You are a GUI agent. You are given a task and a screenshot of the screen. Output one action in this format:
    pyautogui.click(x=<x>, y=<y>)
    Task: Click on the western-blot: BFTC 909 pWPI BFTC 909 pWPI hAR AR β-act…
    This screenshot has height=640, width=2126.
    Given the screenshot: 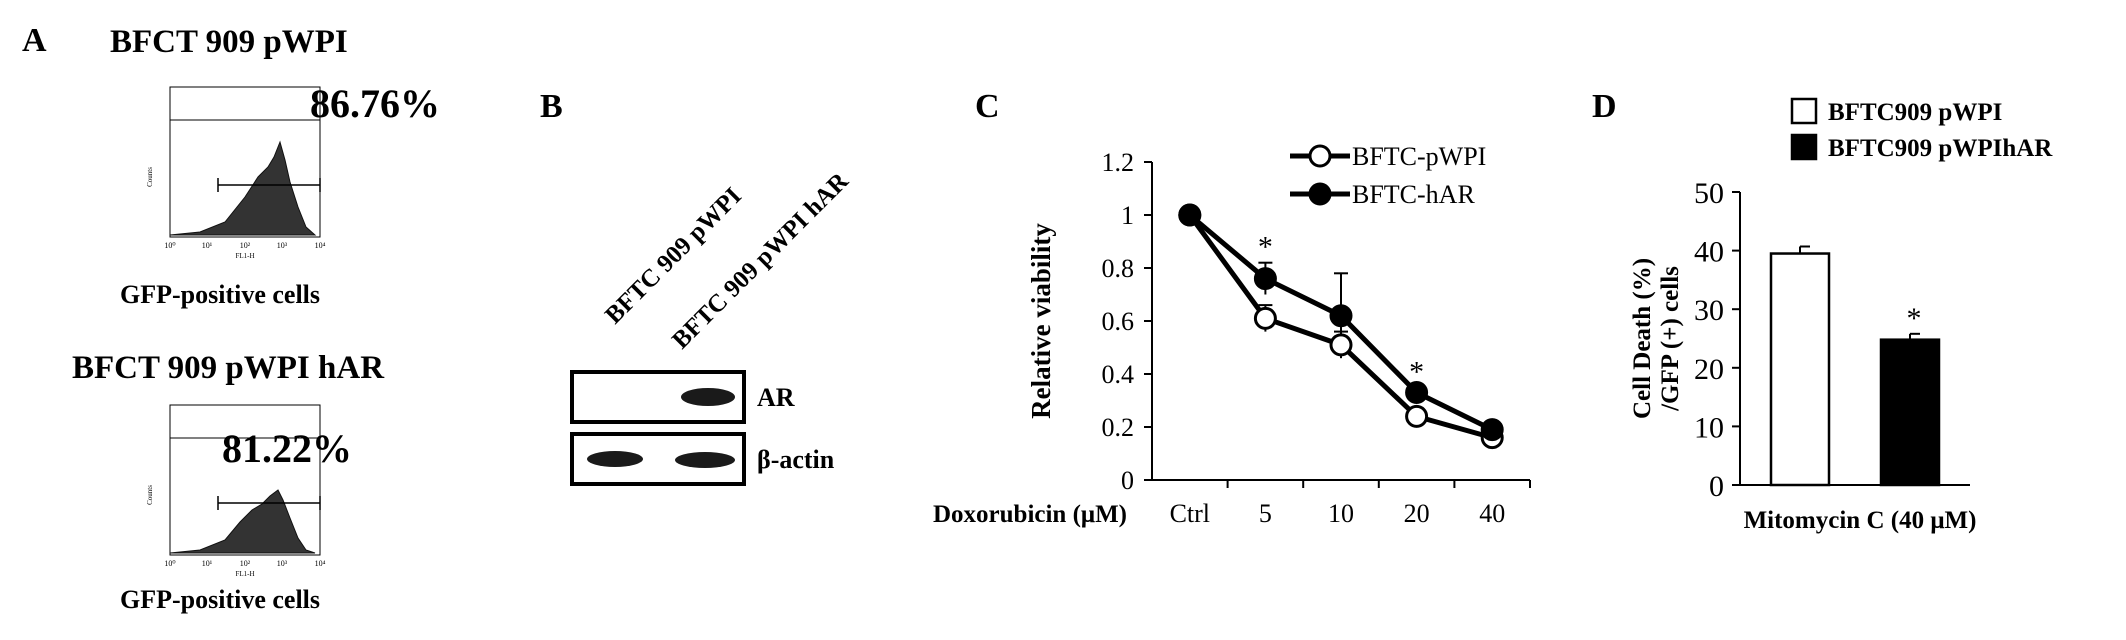 What is the action you would take?
    pyautogui.click(x=712, y=326)
    